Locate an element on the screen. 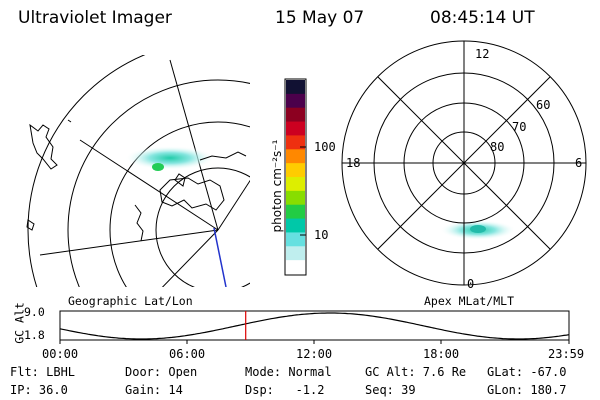 The image size is (600, 400). ground-track is located at coordinates (220, 257).